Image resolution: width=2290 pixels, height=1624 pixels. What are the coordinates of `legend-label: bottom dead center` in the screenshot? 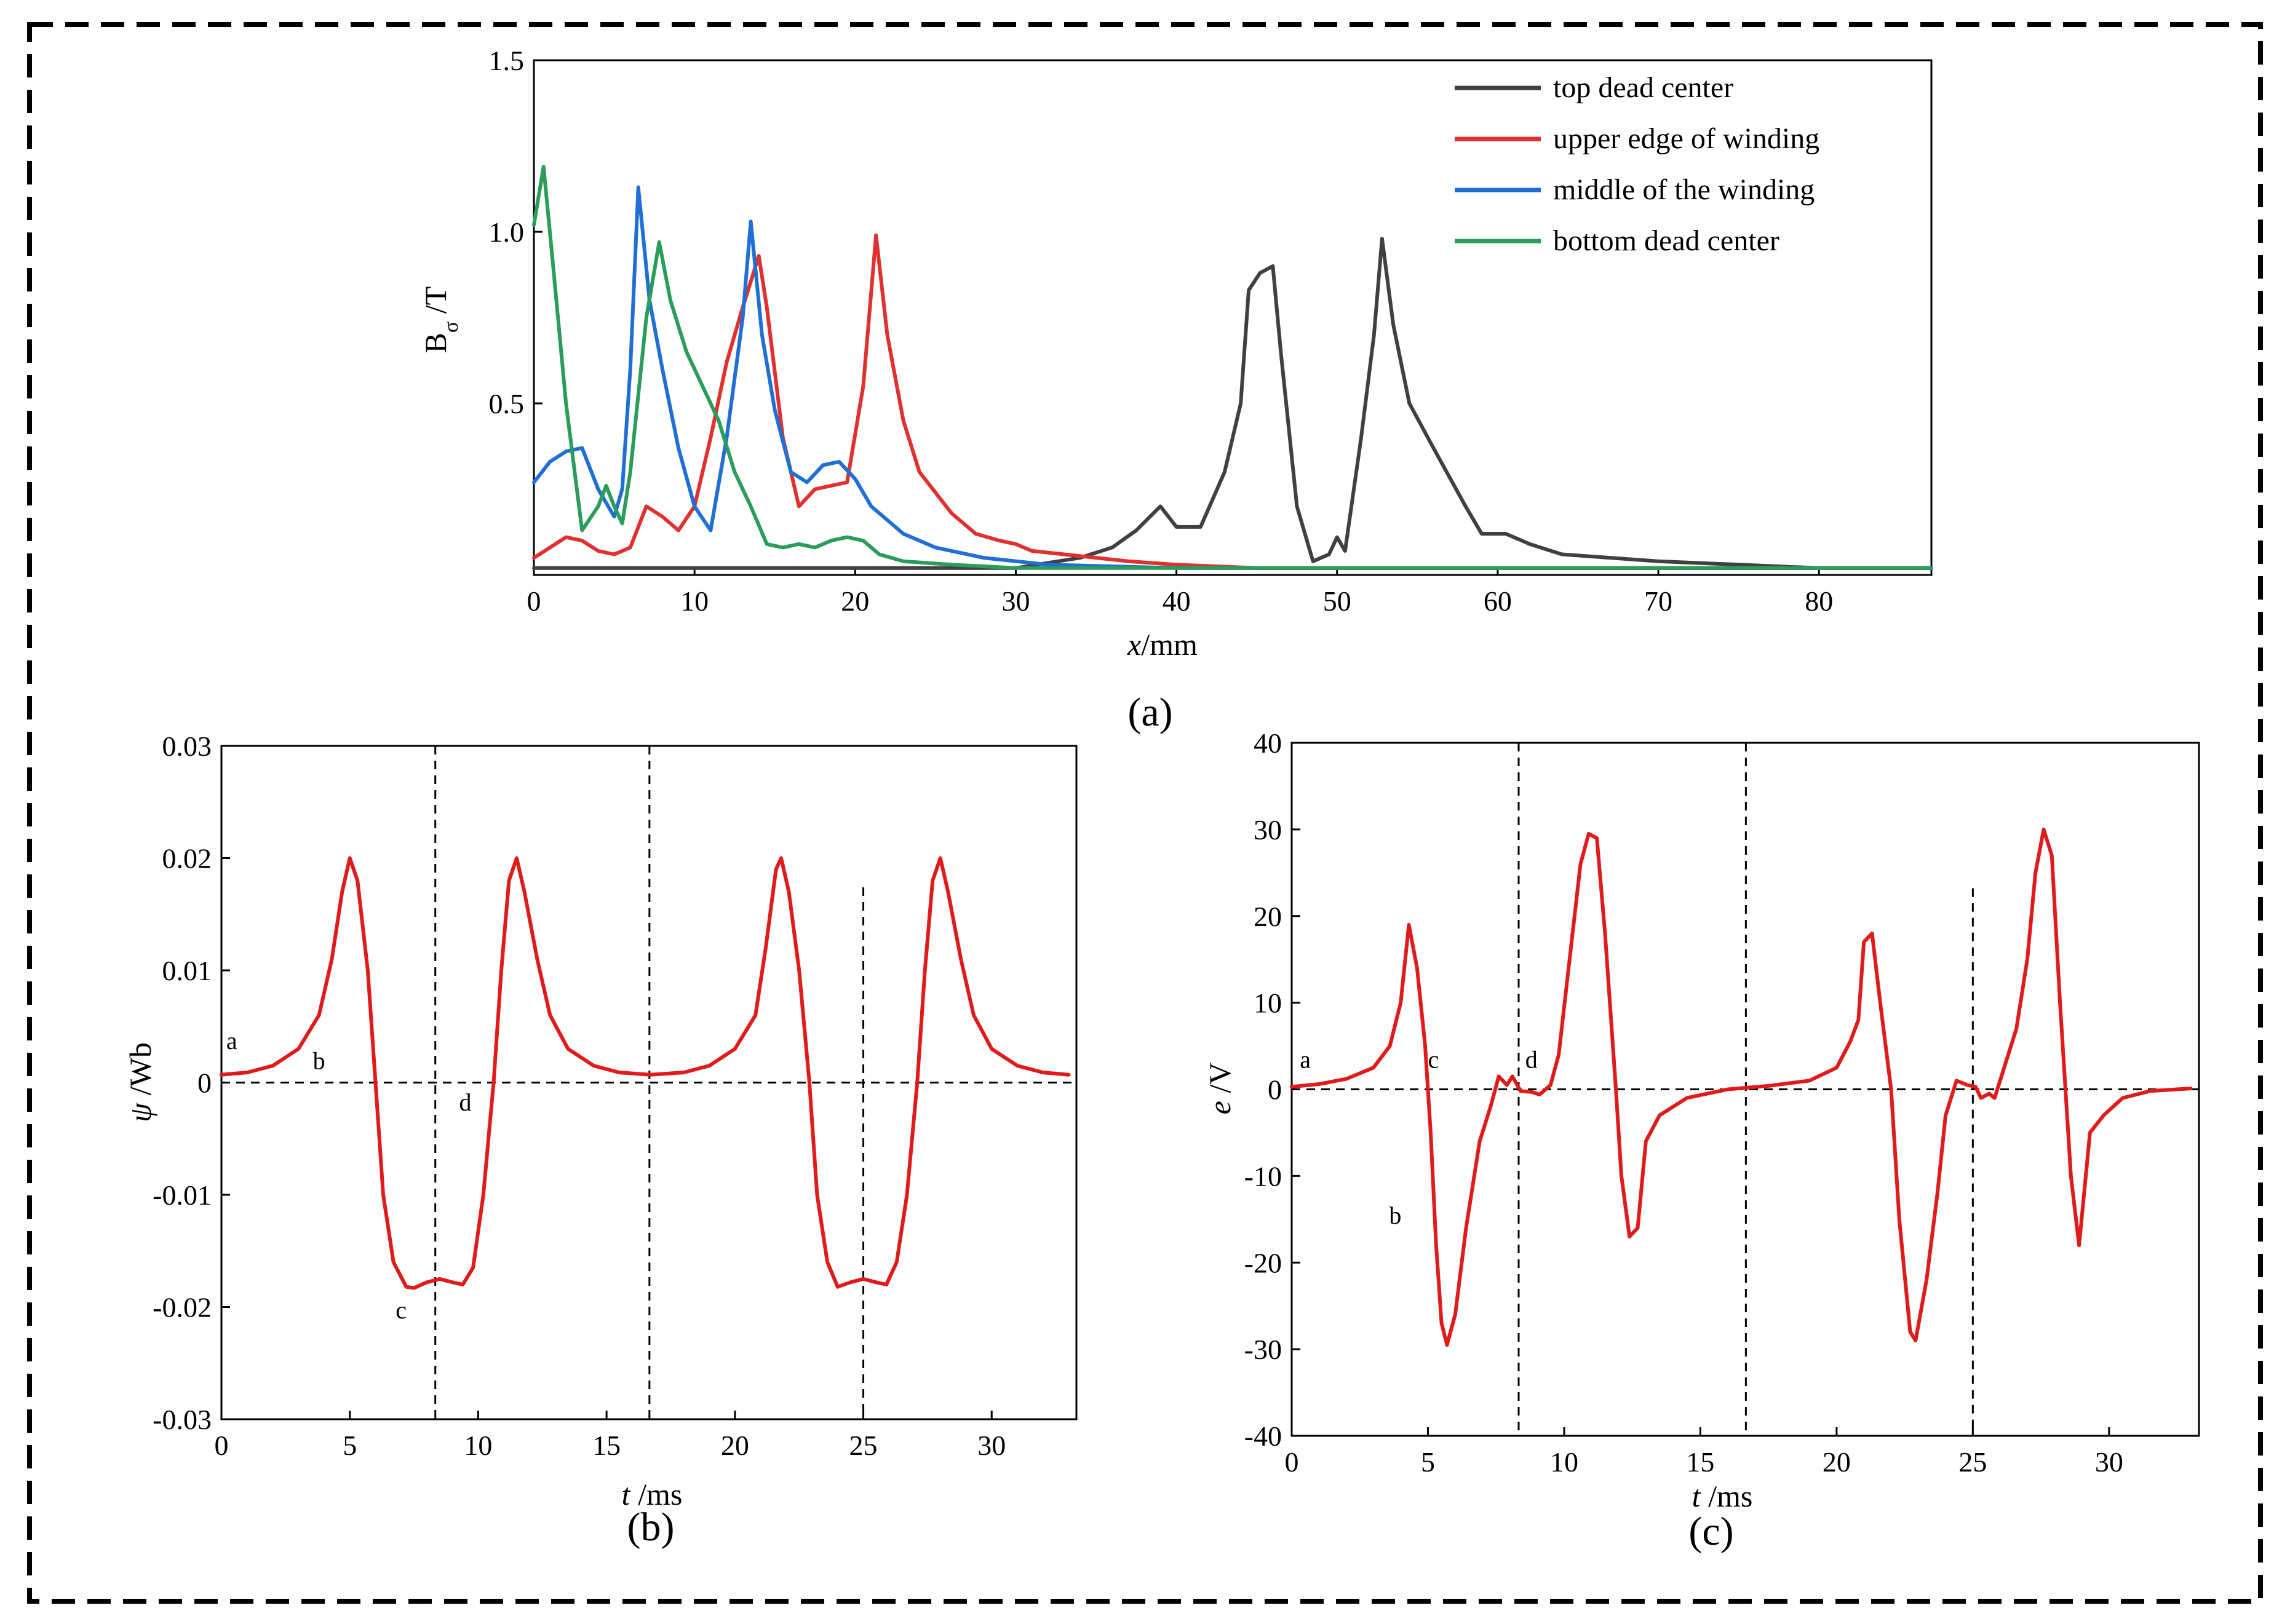 It's located at (1666, 240).